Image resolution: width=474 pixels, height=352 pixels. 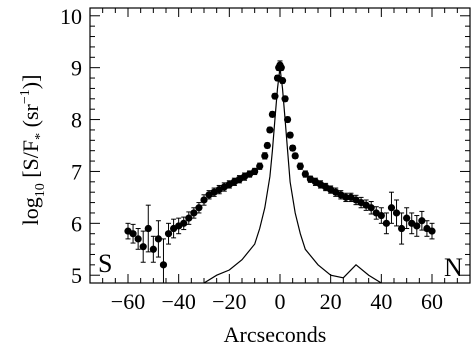 I want to click on y-axis-title-open: [S/F, so click(x=30, y=161).